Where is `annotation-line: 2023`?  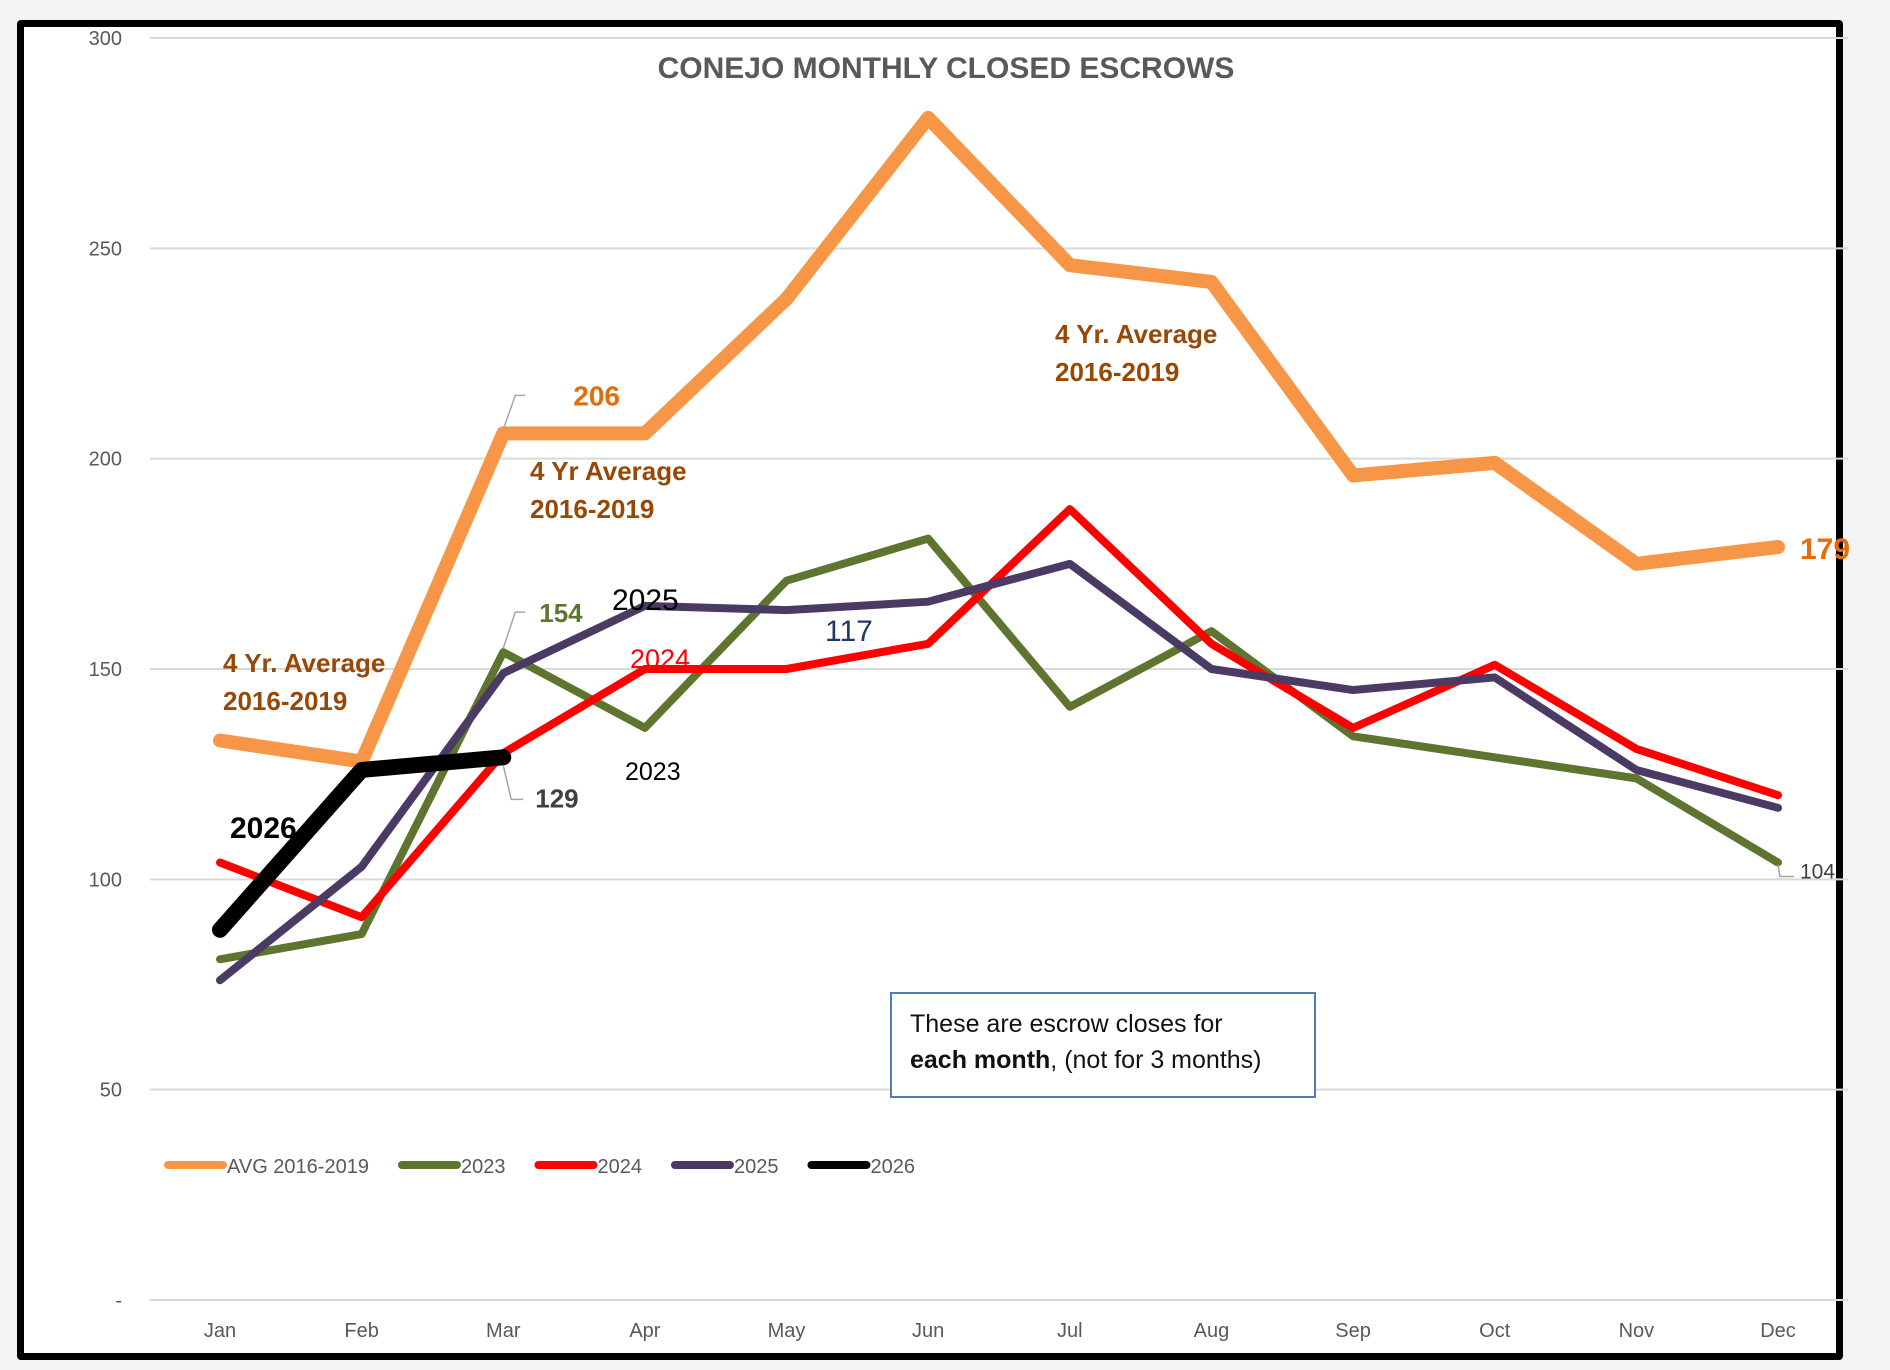 annotation-line: 2023 is located at coordinates (653, 772).